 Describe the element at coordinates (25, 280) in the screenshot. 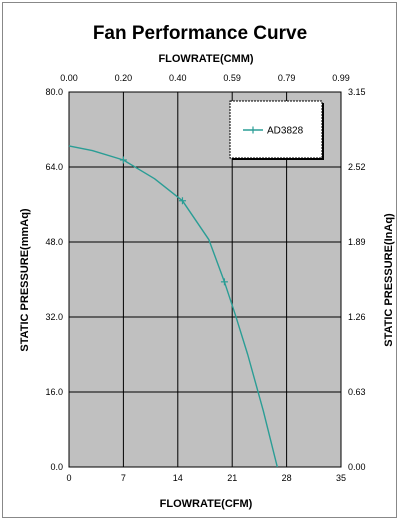

I see `y-left-axis-title: STATIC PRESSURE(mmAq)` at that location.